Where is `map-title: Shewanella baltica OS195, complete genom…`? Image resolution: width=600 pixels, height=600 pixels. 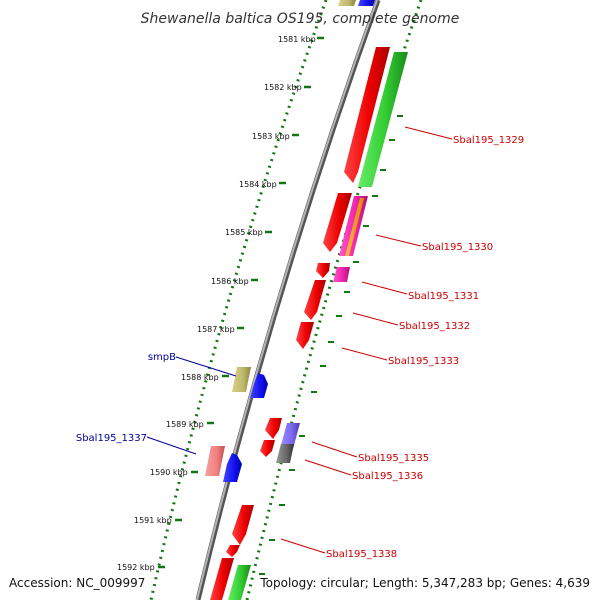
map-title: Shewanella baltica OS195, complete genom… is located at coordinates (300, 19).